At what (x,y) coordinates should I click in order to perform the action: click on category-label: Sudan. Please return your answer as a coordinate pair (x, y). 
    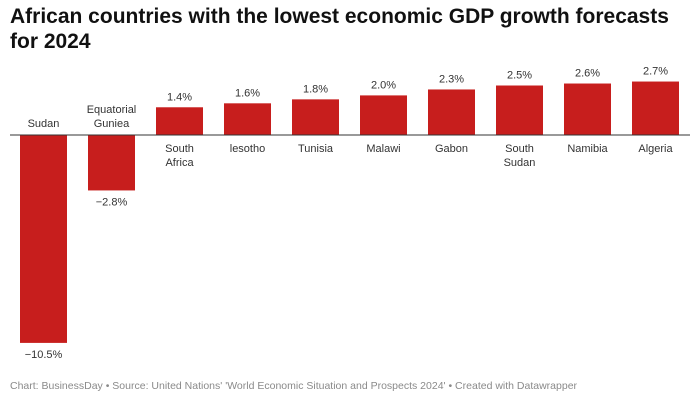
    Looking at the image, I should click on (44, 124).